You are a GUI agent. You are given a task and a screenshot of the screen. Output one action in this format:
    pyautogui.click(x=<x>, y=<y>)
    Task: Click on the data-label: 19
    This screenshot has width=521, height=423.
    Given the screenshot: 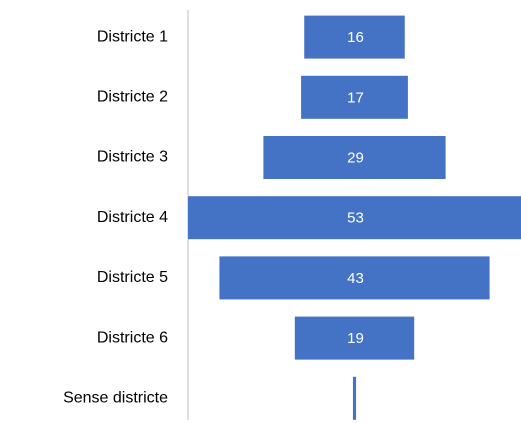 What is the action you would take?
    pyautogui.click(x=355, y=338)
    